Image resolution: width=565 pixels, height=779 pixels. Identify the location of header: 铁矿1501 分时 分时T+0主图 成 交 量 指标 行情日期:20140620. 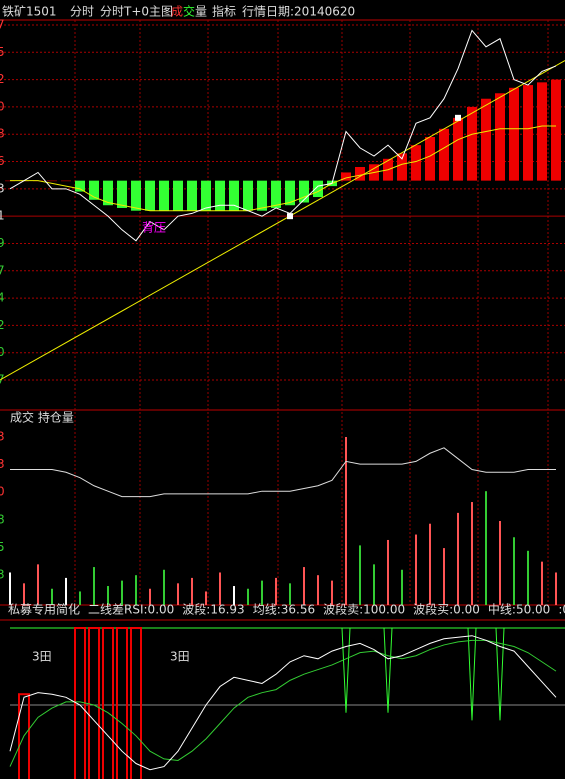
(178, 11).